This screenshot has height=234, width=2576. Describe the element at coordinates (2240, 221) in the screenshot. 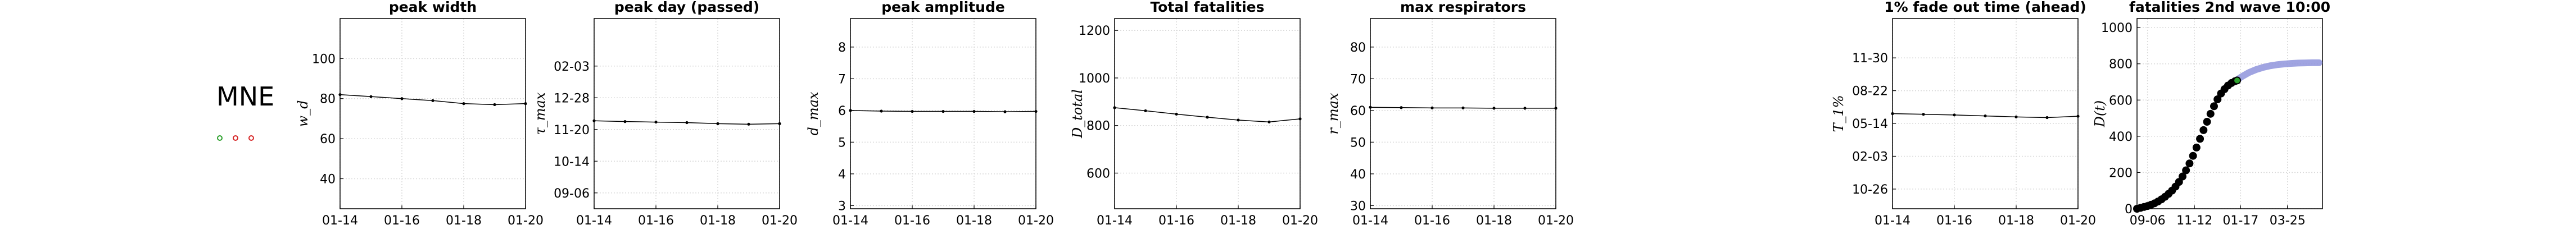

I see `x-tick-label: 01-17` at that location.